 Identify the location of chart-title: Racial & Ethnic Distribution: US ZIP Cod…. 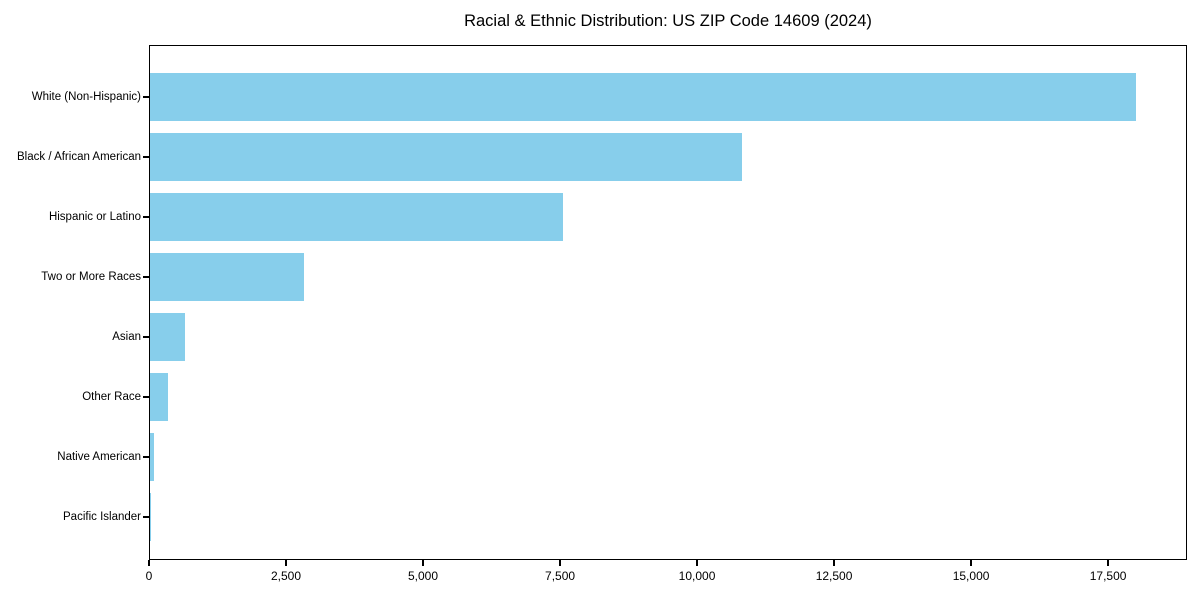
(668, 21).